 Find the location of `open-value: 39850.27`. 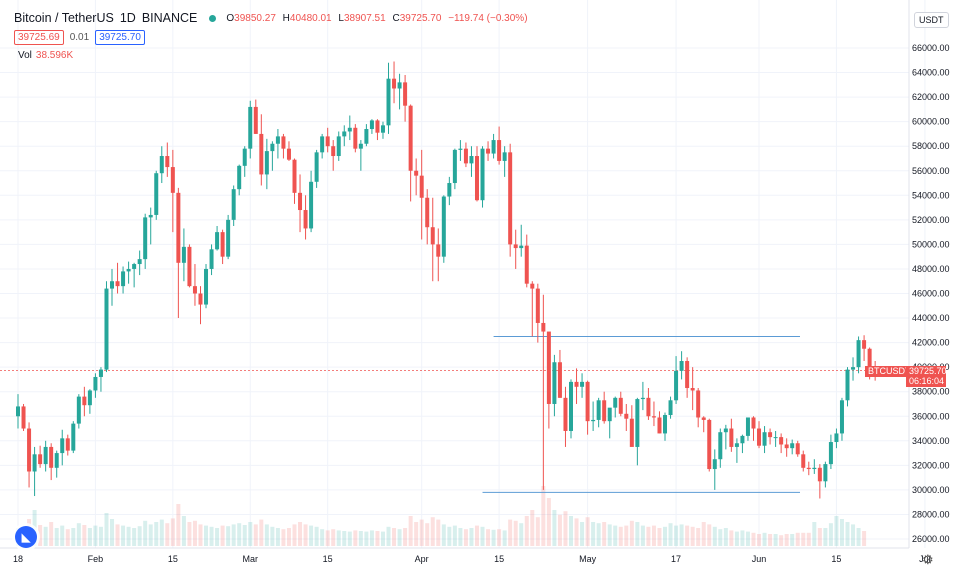

open-value: 39850.27 is located at coordinates (255, 18).